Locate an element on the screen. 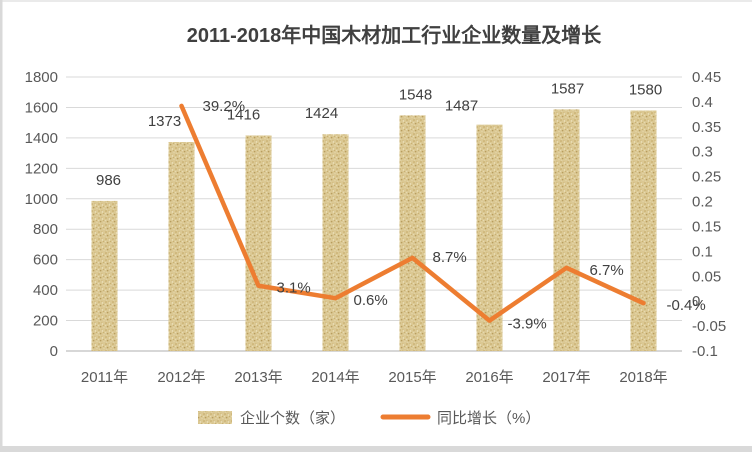 The width and height of the screenshot is (752, 452). left-axis-tick: 1600 is located at coordinates (41, 107).